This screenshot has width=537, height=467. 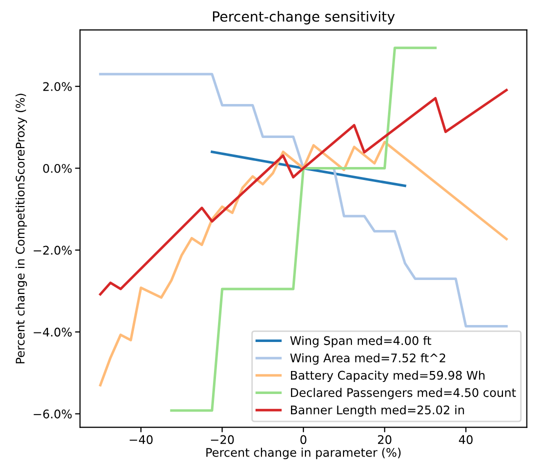 I want to click on y-axis-title: Percent change in CompetitionScoreProxy (%), so click(x=21, y=229).